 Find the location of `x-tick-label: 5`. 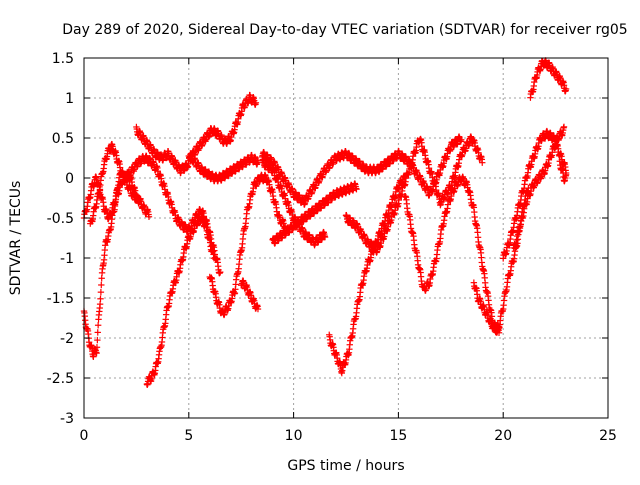

x-tick-label: 5 is located at coordinates (188, 436).